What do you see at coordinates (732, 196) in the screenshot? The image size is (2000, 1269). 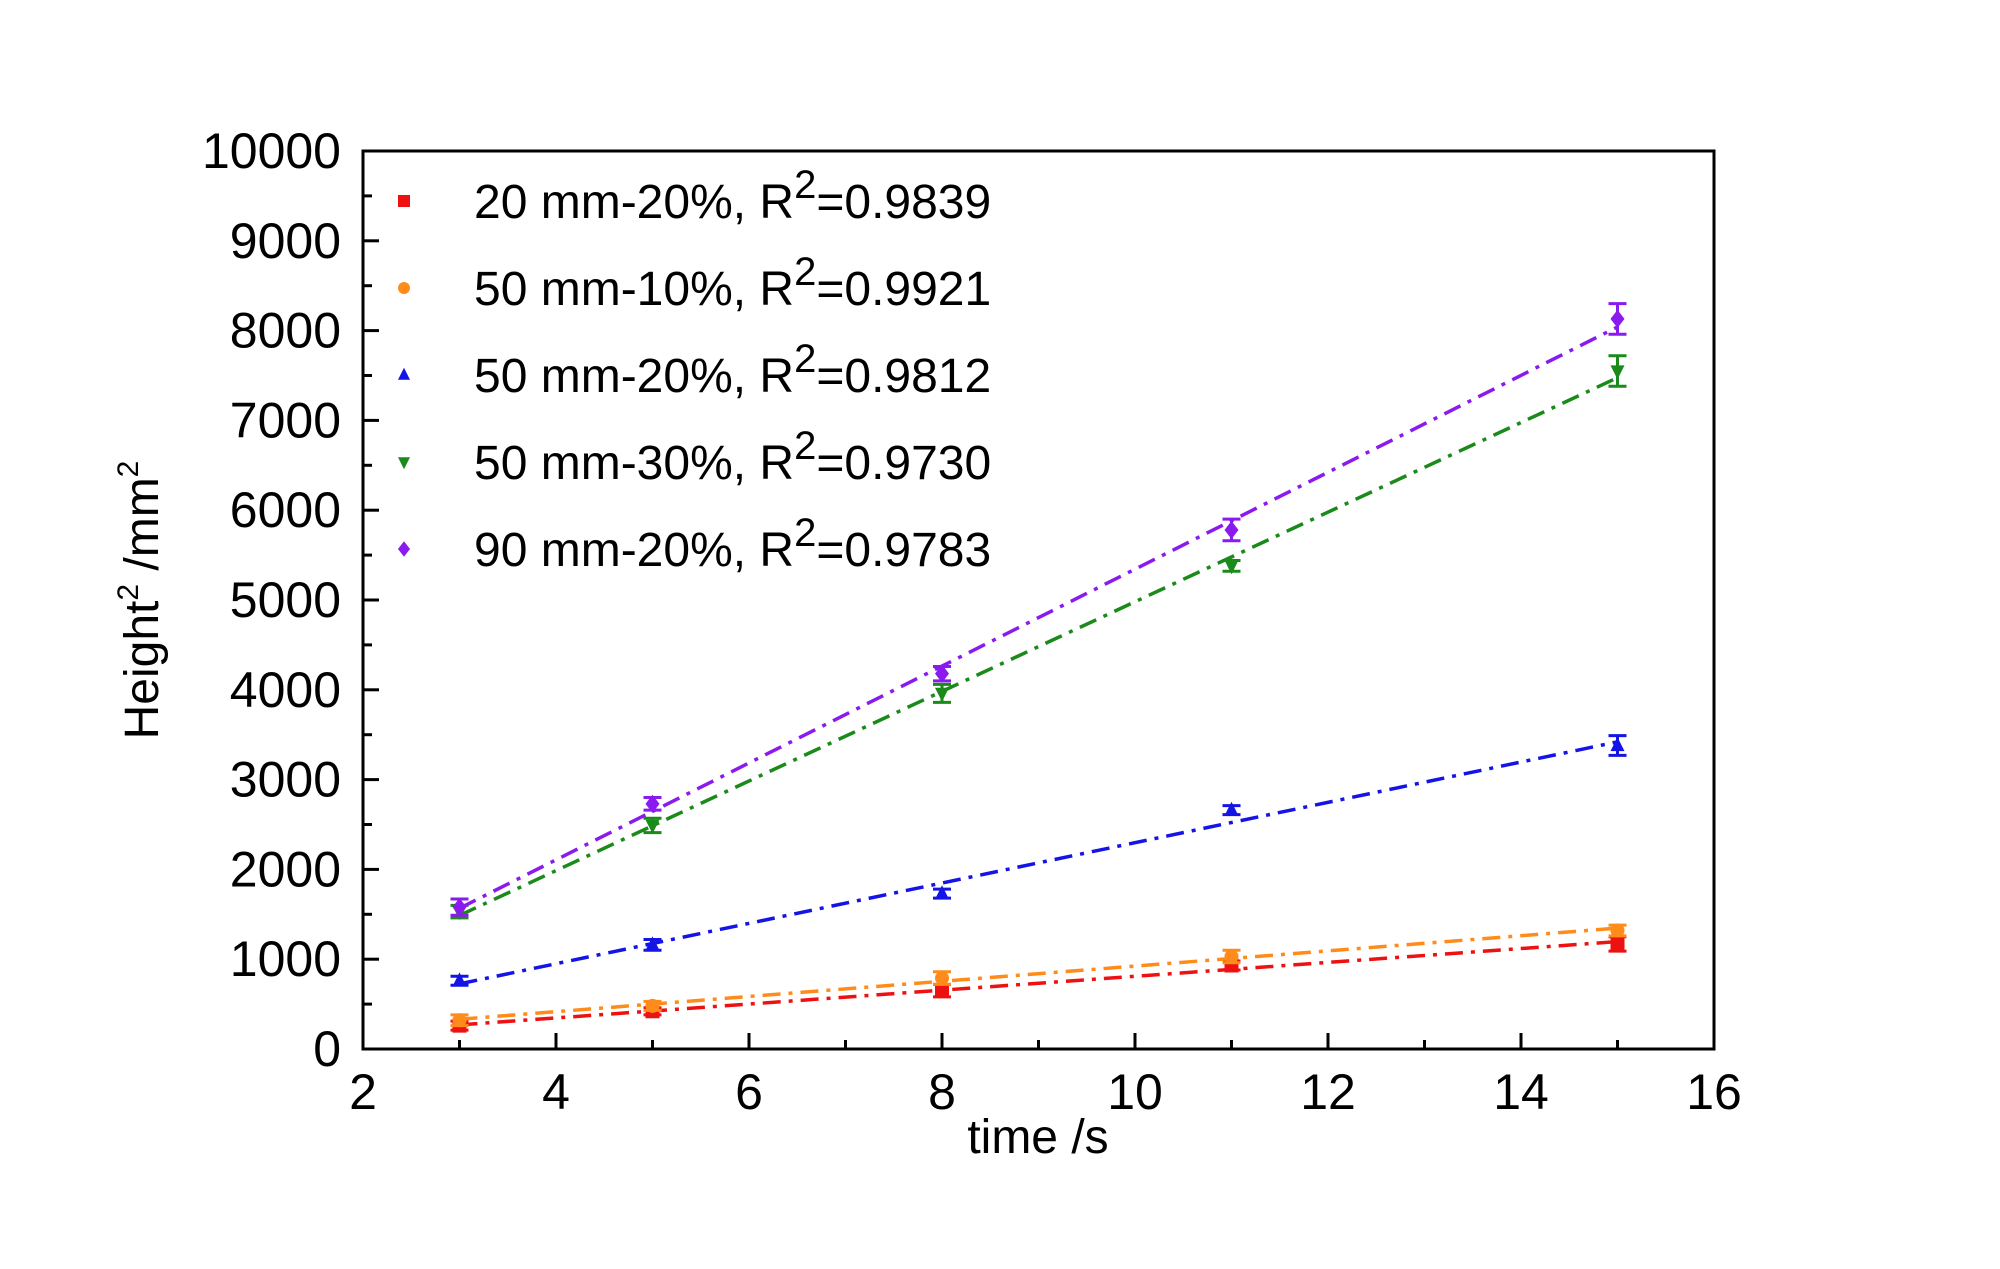 I see `legend-label: 20 mm-20%, R2=0.9839` at bounding box center [732, 196].